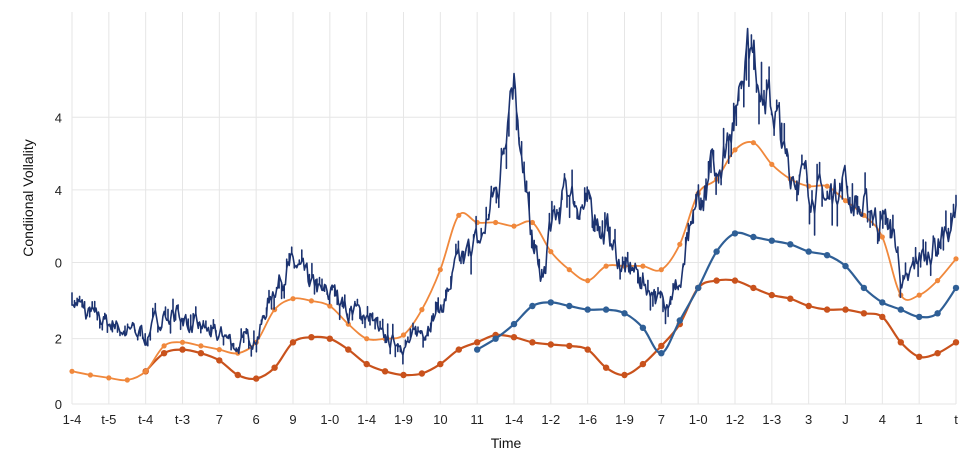  Describe the element at coordinates (808, 419) in the screenshot. I see `x-tick-label: 3` at that location.